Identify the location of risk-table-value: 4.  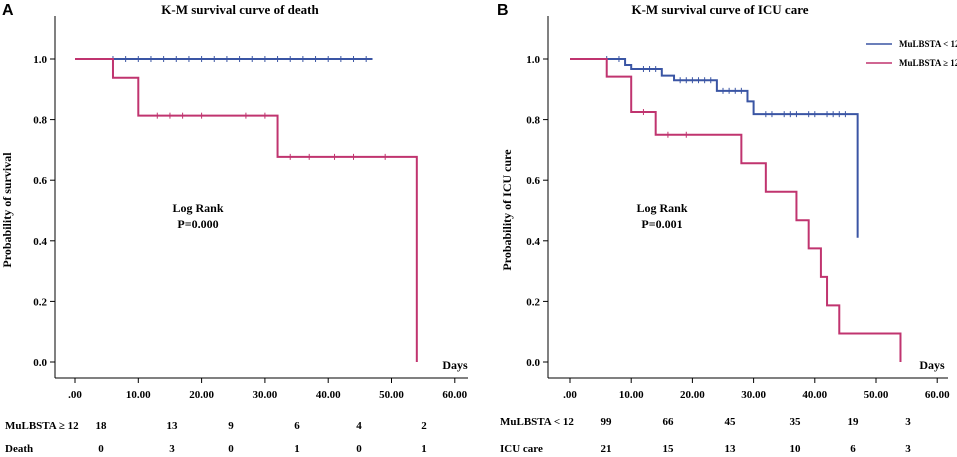
(359, 426).